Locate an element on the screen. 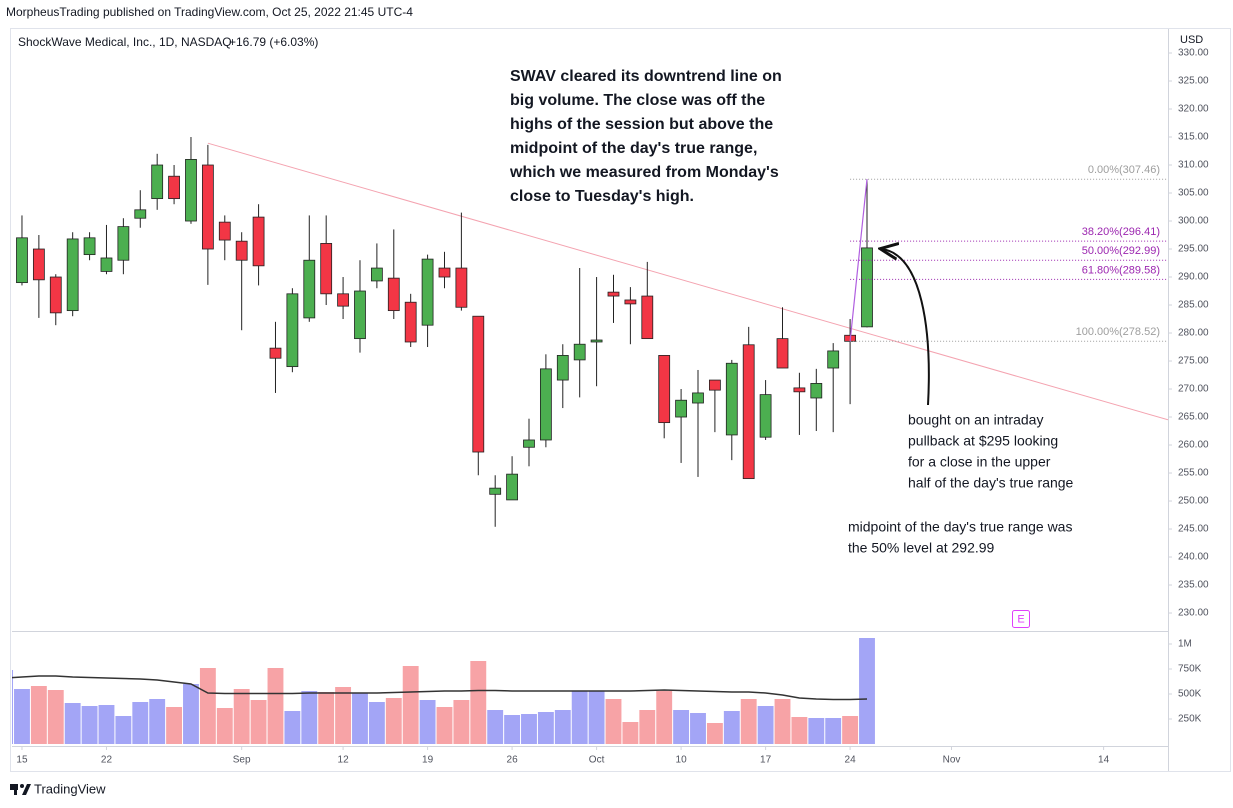 Image resolution: width=1233 pixels, height=808 pixels. y-tick-label: 265.00 is located at coordinates (1193, 417).